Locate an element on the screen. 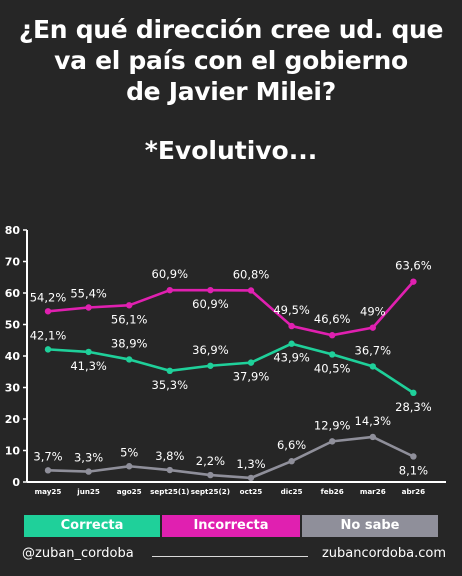 The image size is (462, 576). data-label-incorrecta: 46,6% is located at coordinates (332, 319).